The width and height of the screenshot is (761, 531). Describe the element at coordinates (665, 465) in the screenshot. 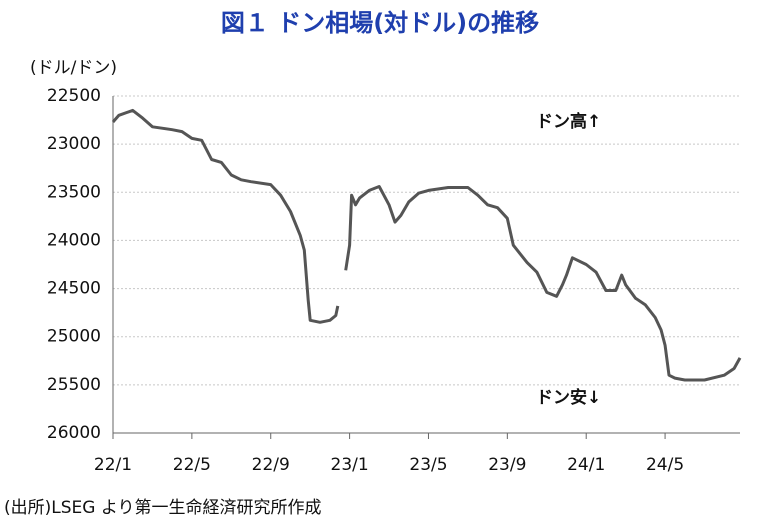

I see `x-tick-label: 24/5` at that location.